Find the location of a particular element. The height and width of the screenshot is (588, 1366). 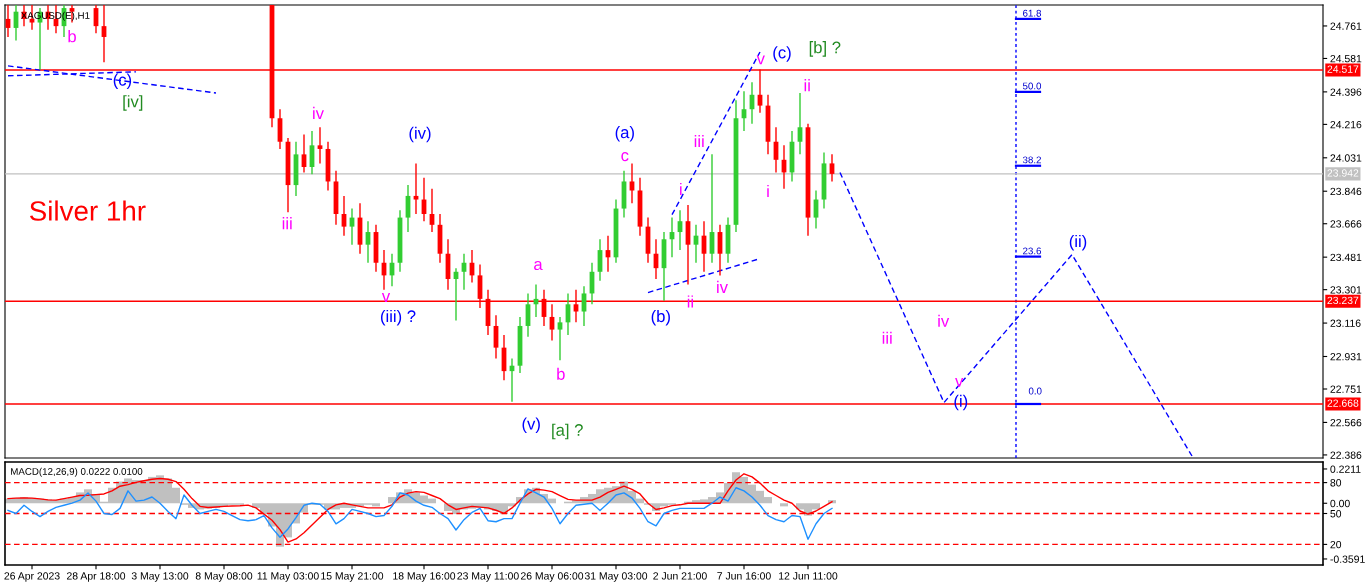

annotation: [b] ? is located at coordinates (825, 49).